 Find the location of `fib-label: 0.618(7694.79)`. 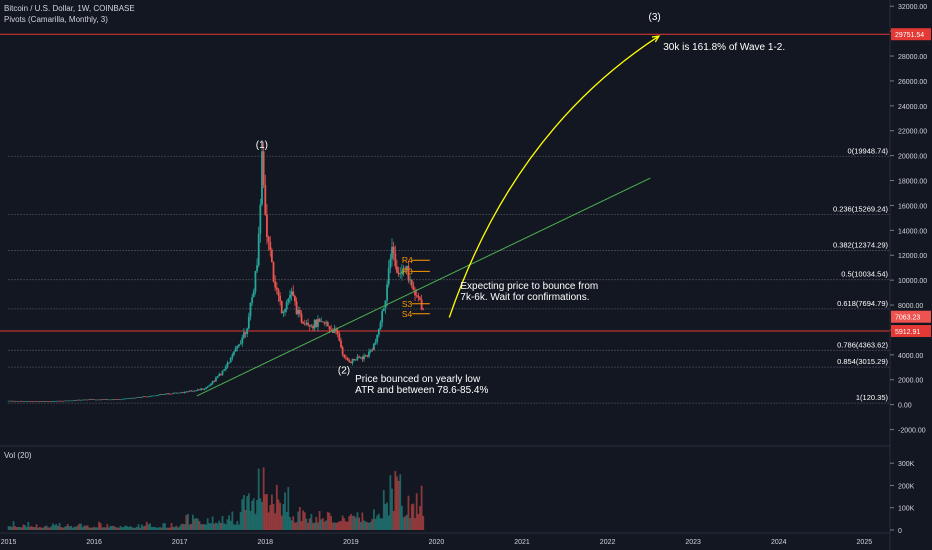

fib-label: 0.618(7694.79) is located at coordinates (862, 303).